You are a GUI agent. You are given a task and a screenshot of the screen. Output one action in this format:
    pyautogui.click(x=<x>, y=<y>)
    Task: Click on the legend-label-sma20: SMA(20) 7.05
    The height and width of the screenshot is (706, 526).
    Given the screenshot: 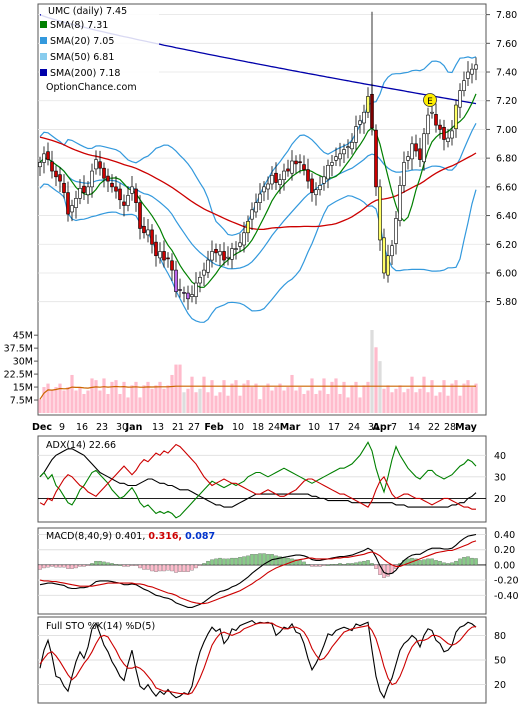 What is the action you would take?
    pyautogui.click(x=82, y=41)
    